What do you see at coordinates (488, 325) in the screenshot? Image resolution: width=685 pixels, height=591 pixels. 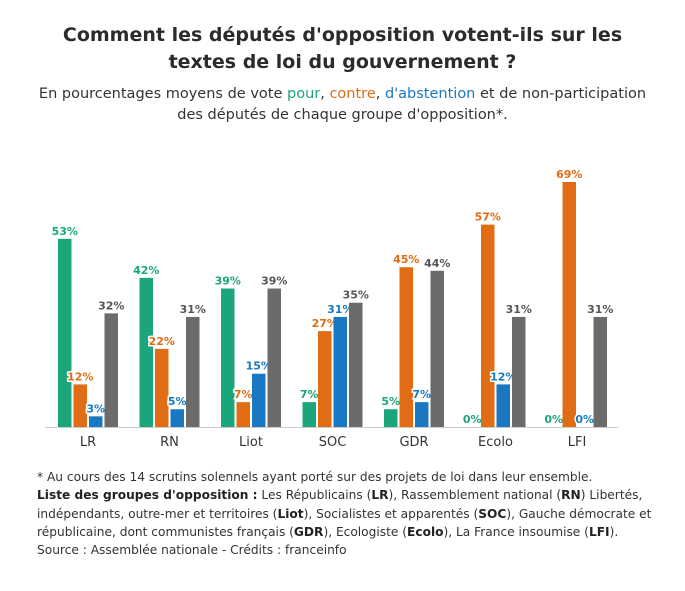 I see `bar-contre-ecolo` at bounding box center [488, 325].